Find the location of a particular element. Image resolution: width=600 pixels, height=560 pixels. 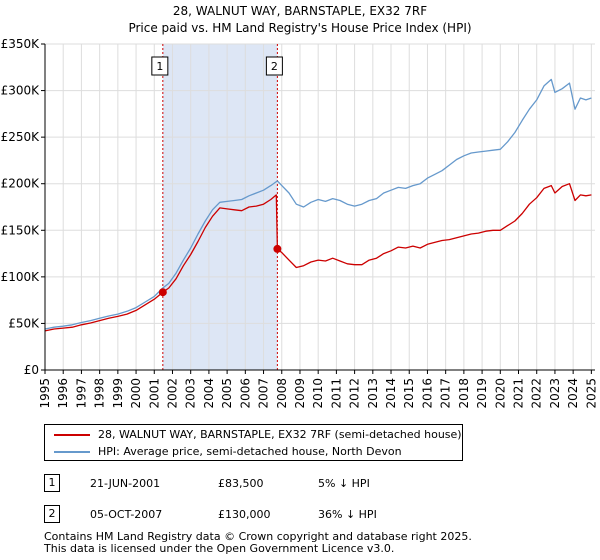

y-tick-label: £350K is located at coordinates (21, 44).